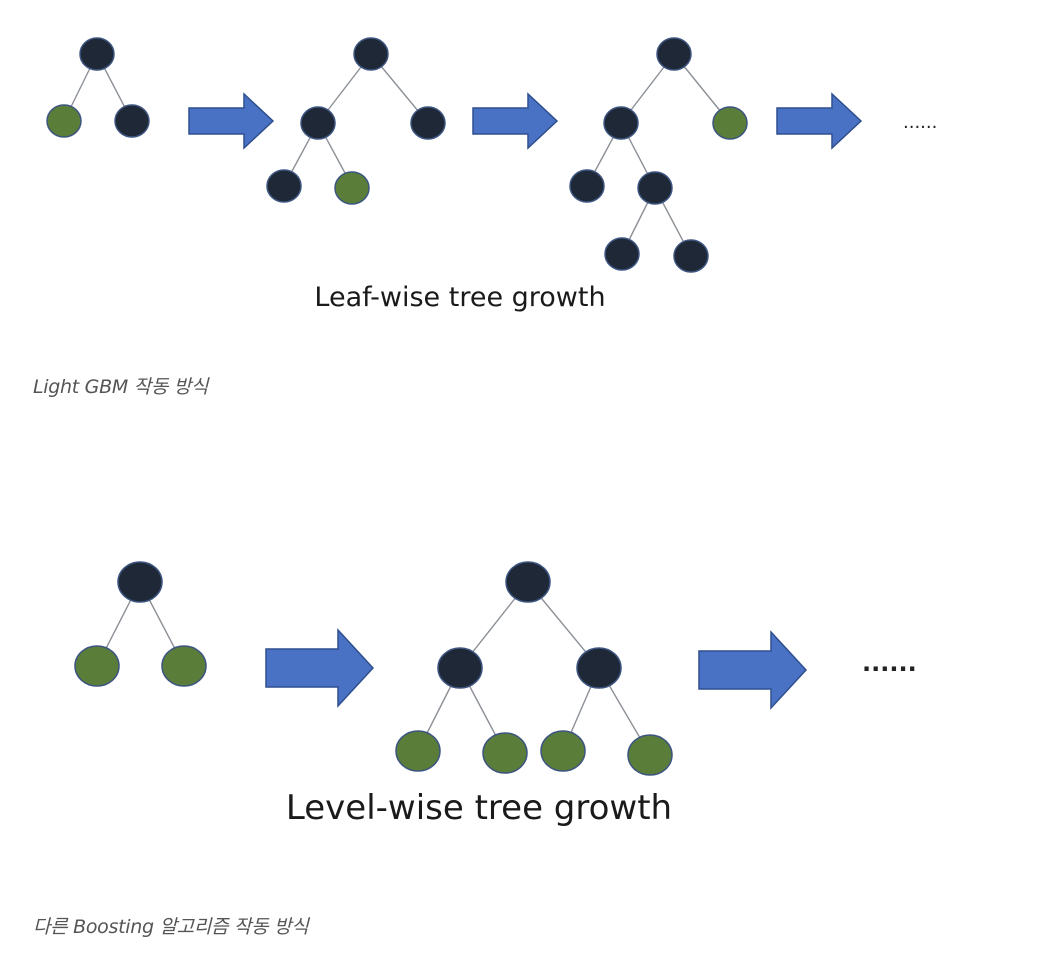  What do you see at coordinates (479, 808) in the screenshot?
I see `level-wise-title: Level-wise tree growth` at bounding box center [479, 808].